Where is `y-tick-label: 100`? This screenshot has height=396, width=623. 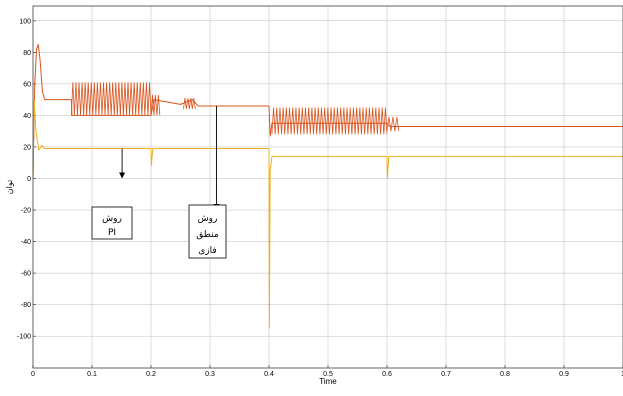
y-tick-label: 100 is located at coordinates (25, 21).